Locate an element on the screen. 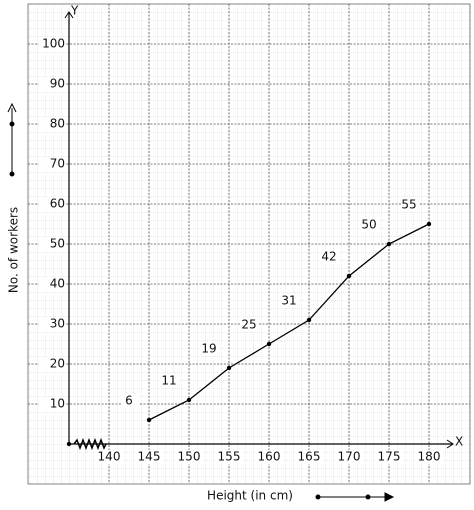 This screenshot has width=474, height=510. data-label: 55 is located at coordinates (408, 205).